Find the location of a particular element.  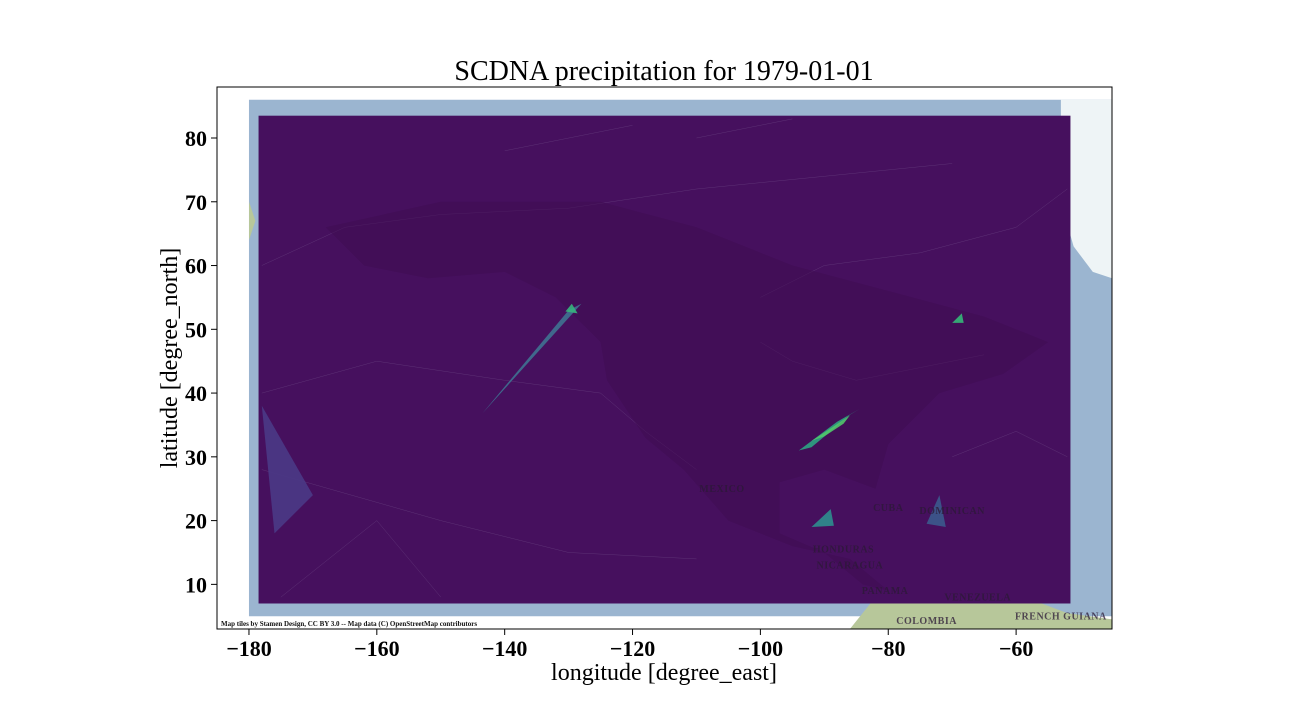

y-tick-label-80: 80 is located at coordinates (196, 138).